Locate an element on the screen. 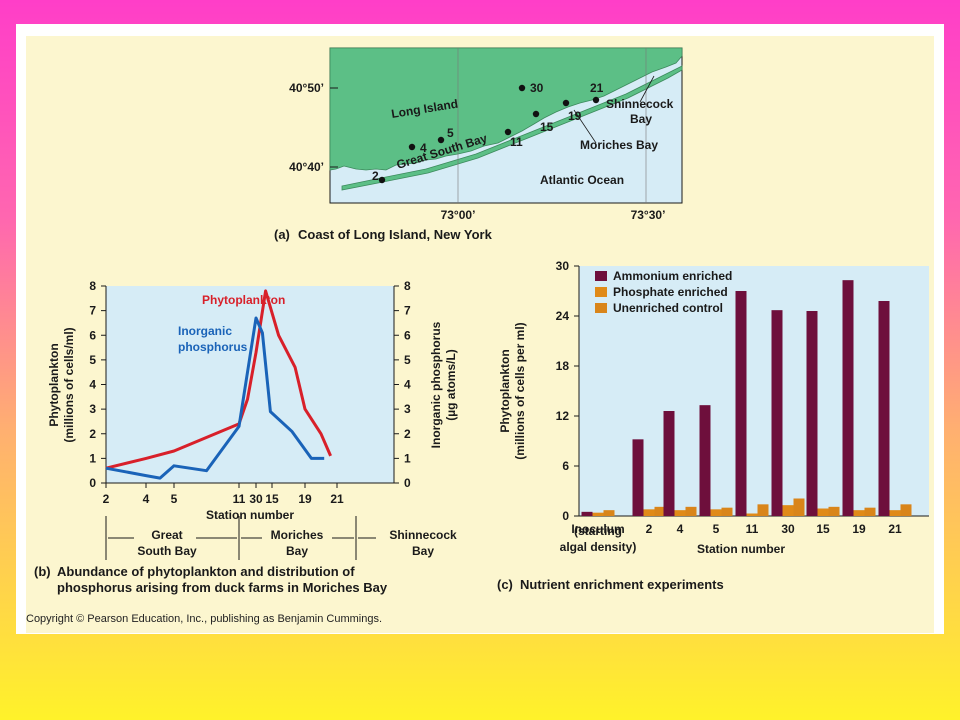  bar-phosphate-inoculum is located at coordinates (598, 514).